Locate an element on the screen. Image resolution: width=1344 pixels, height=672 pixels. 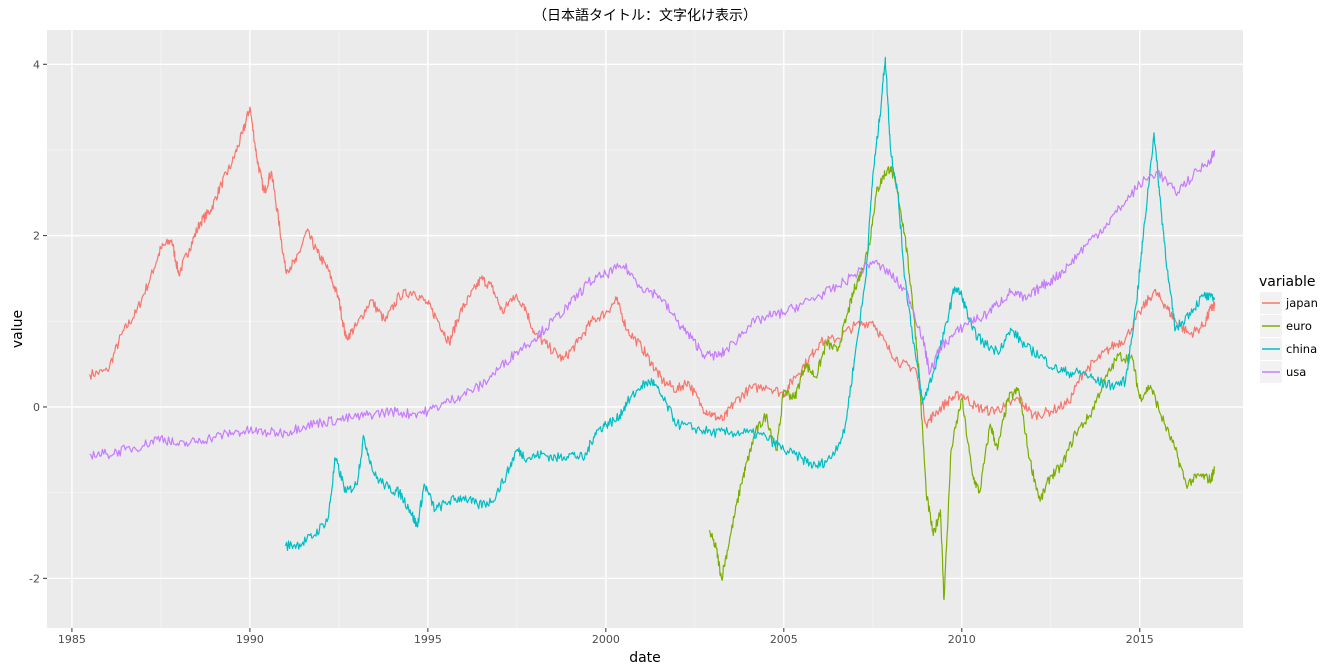
legend: variable japan euro china usa is located at coordinates (1288, 328).